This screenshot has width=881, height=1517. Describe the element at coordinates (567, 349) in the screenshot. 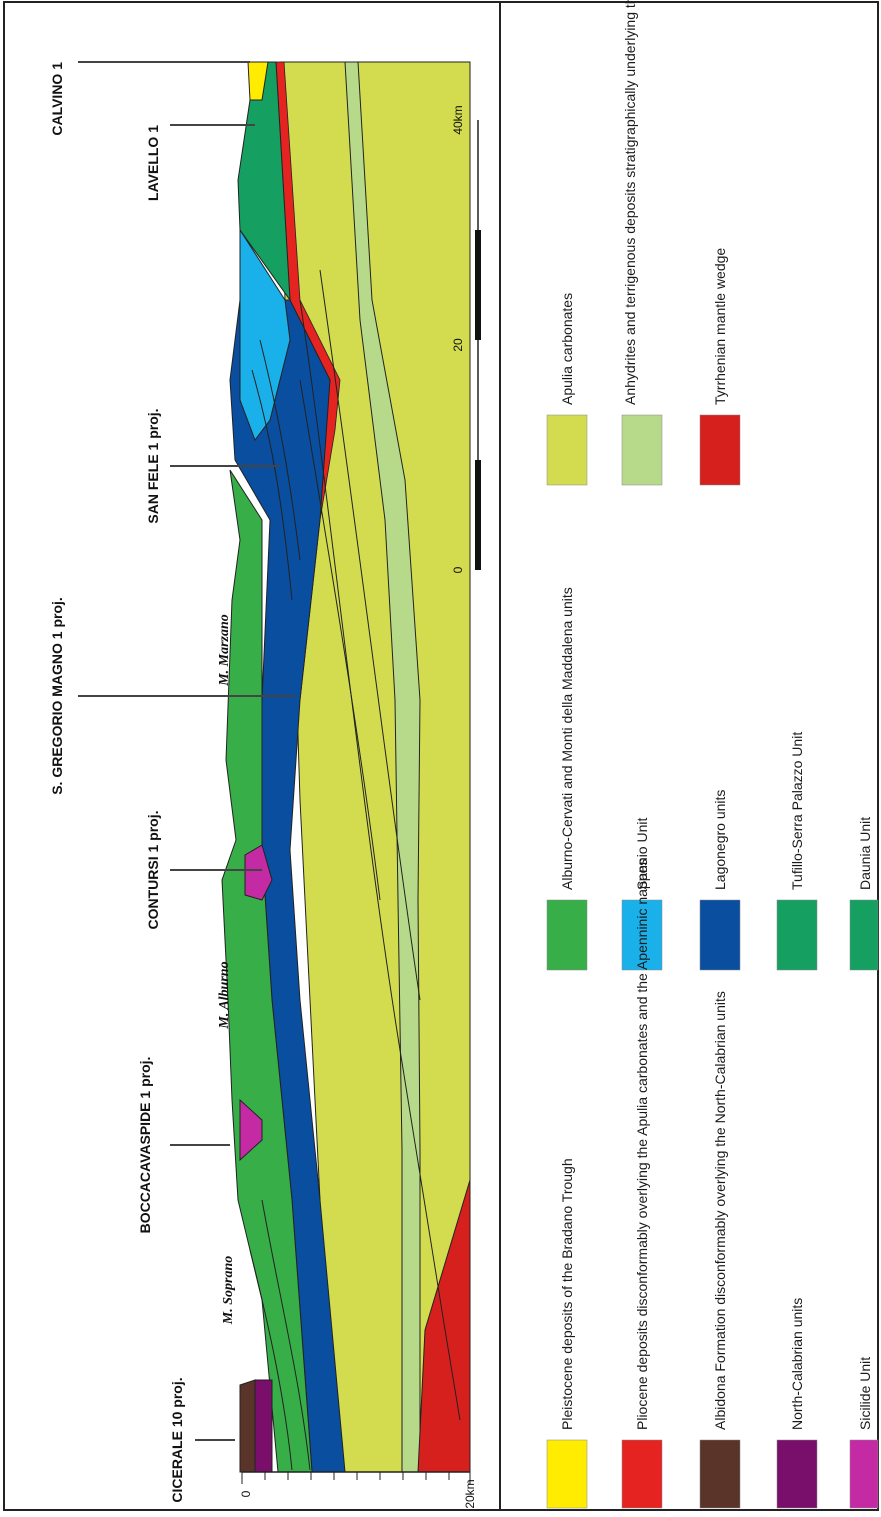

I see `legend-label-apulia: Apulia carbonates` at that location.